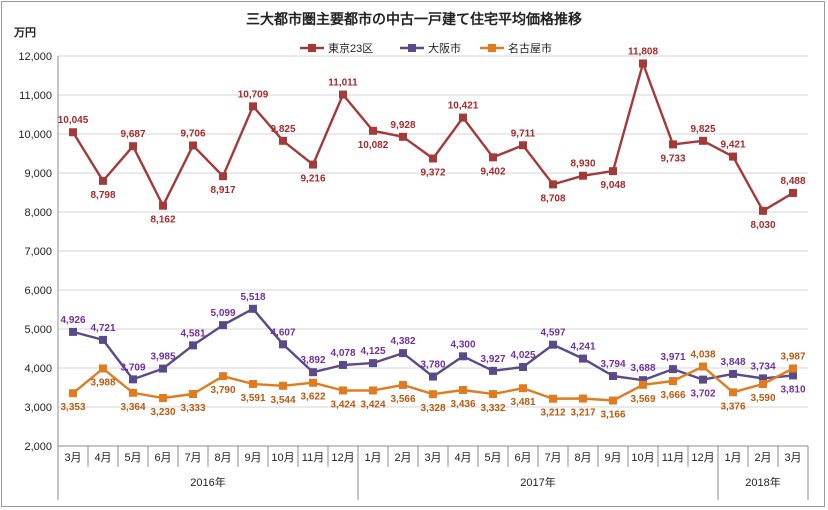  What do you see at coordinates (162, 357) in the screenshot?
I see `data-label: 3,985` at bounding box center [162, 357].